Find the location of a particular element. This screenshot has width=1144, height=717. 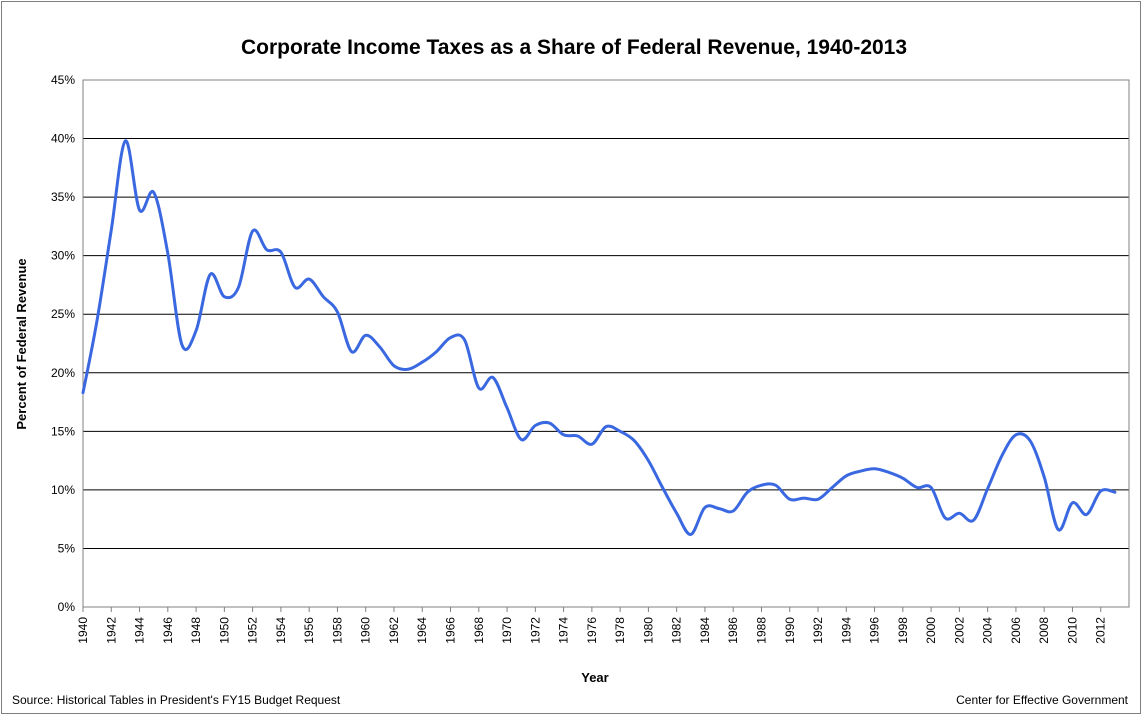

x-tick-label: 1962 is located at coordinates (394, 630).